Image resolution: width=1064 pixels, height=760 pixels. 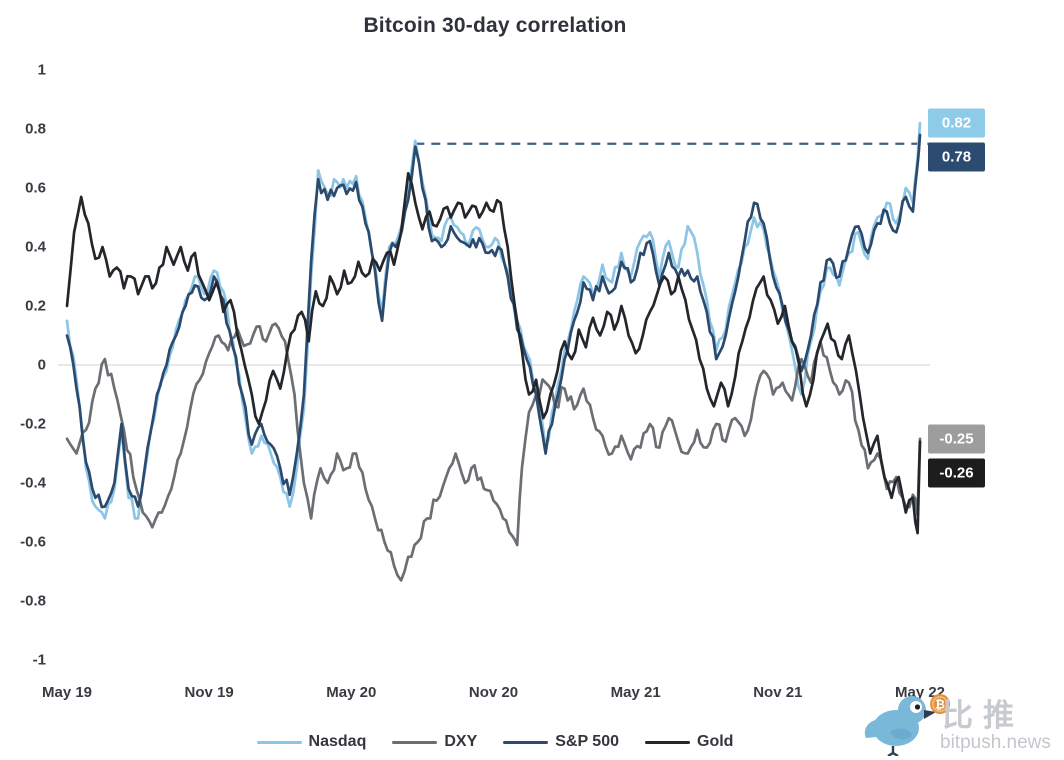 What do you see at coordinates (39, 660) in the screenshot?
I see `y-tick--1: -1` at bounding box center [39, 660].